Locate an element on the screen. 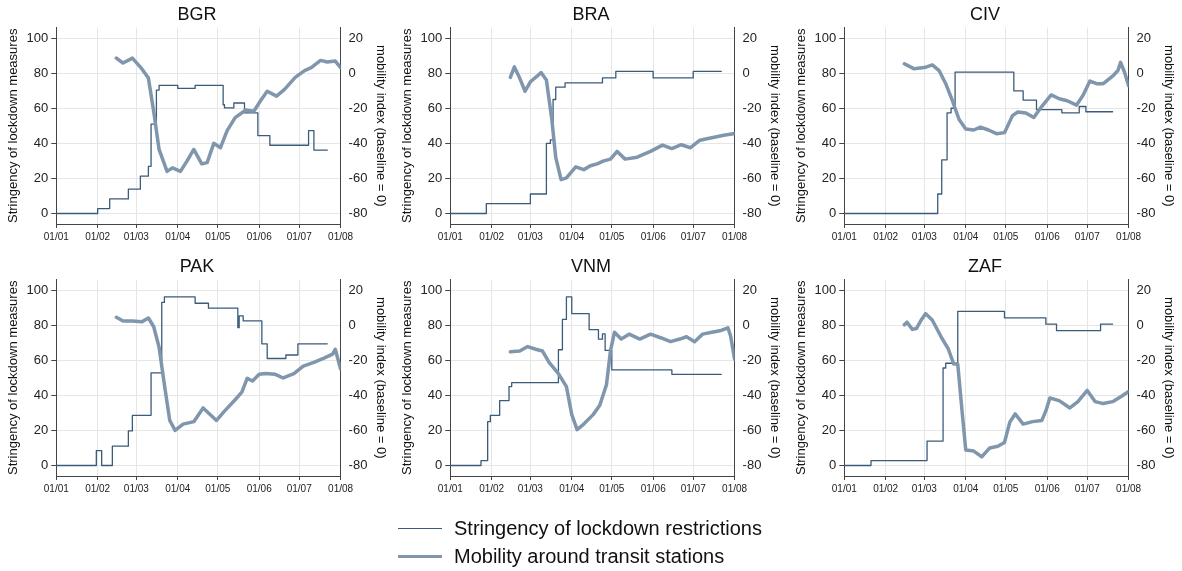 The width and height of the screenshot is (1182, 571). chart-title: BGR is located at coordinates (197, 13).